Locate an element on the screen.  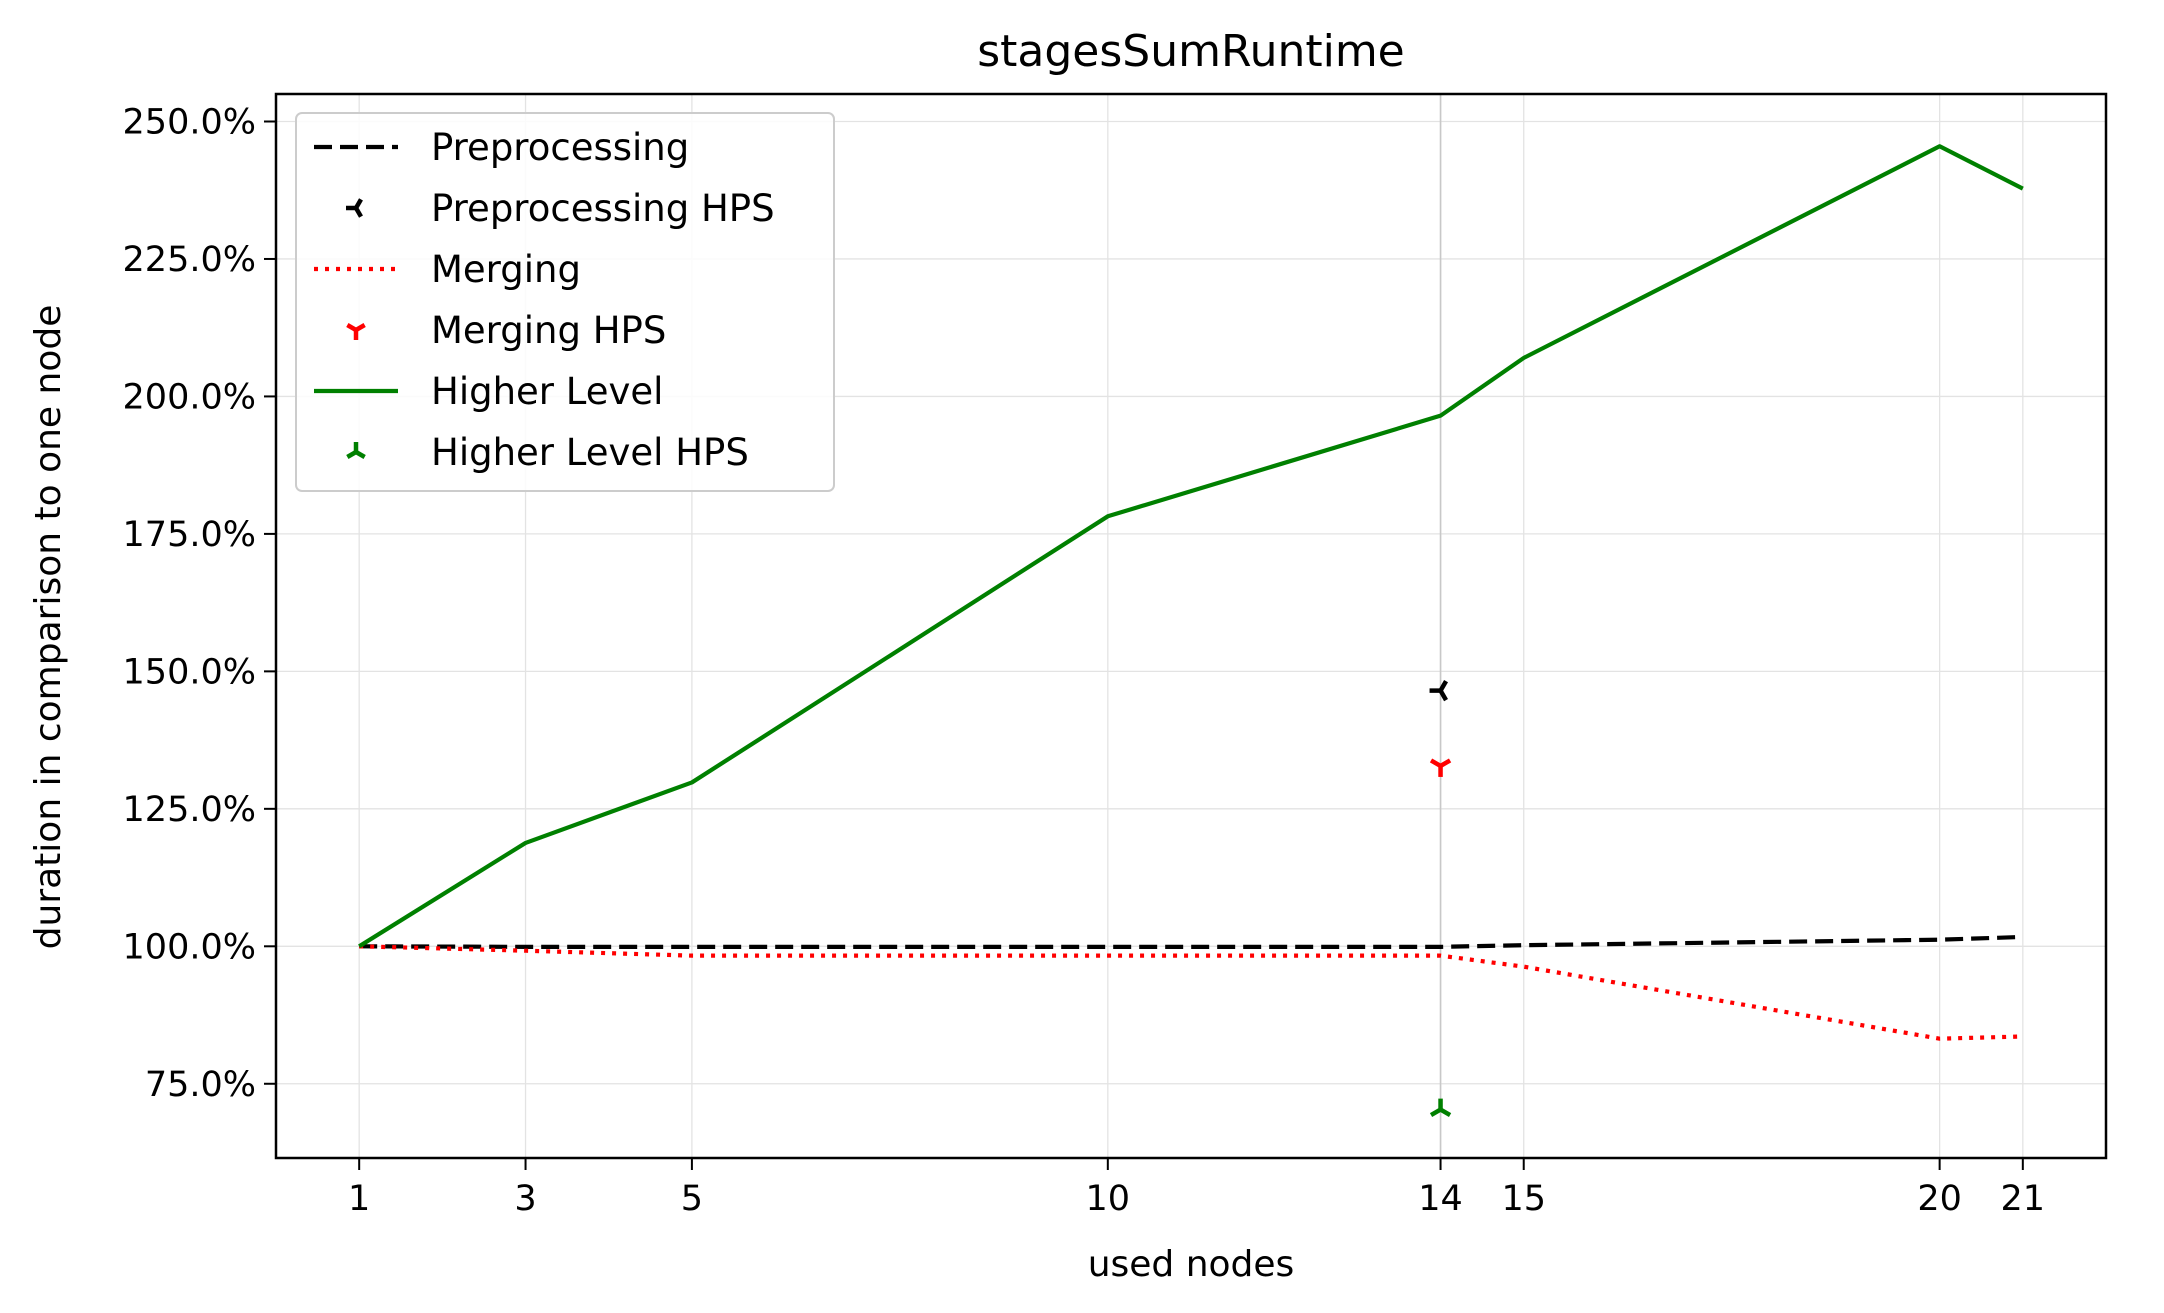
legend-label-merging-hps: Merging HPS is located at coordinates (548, 330).